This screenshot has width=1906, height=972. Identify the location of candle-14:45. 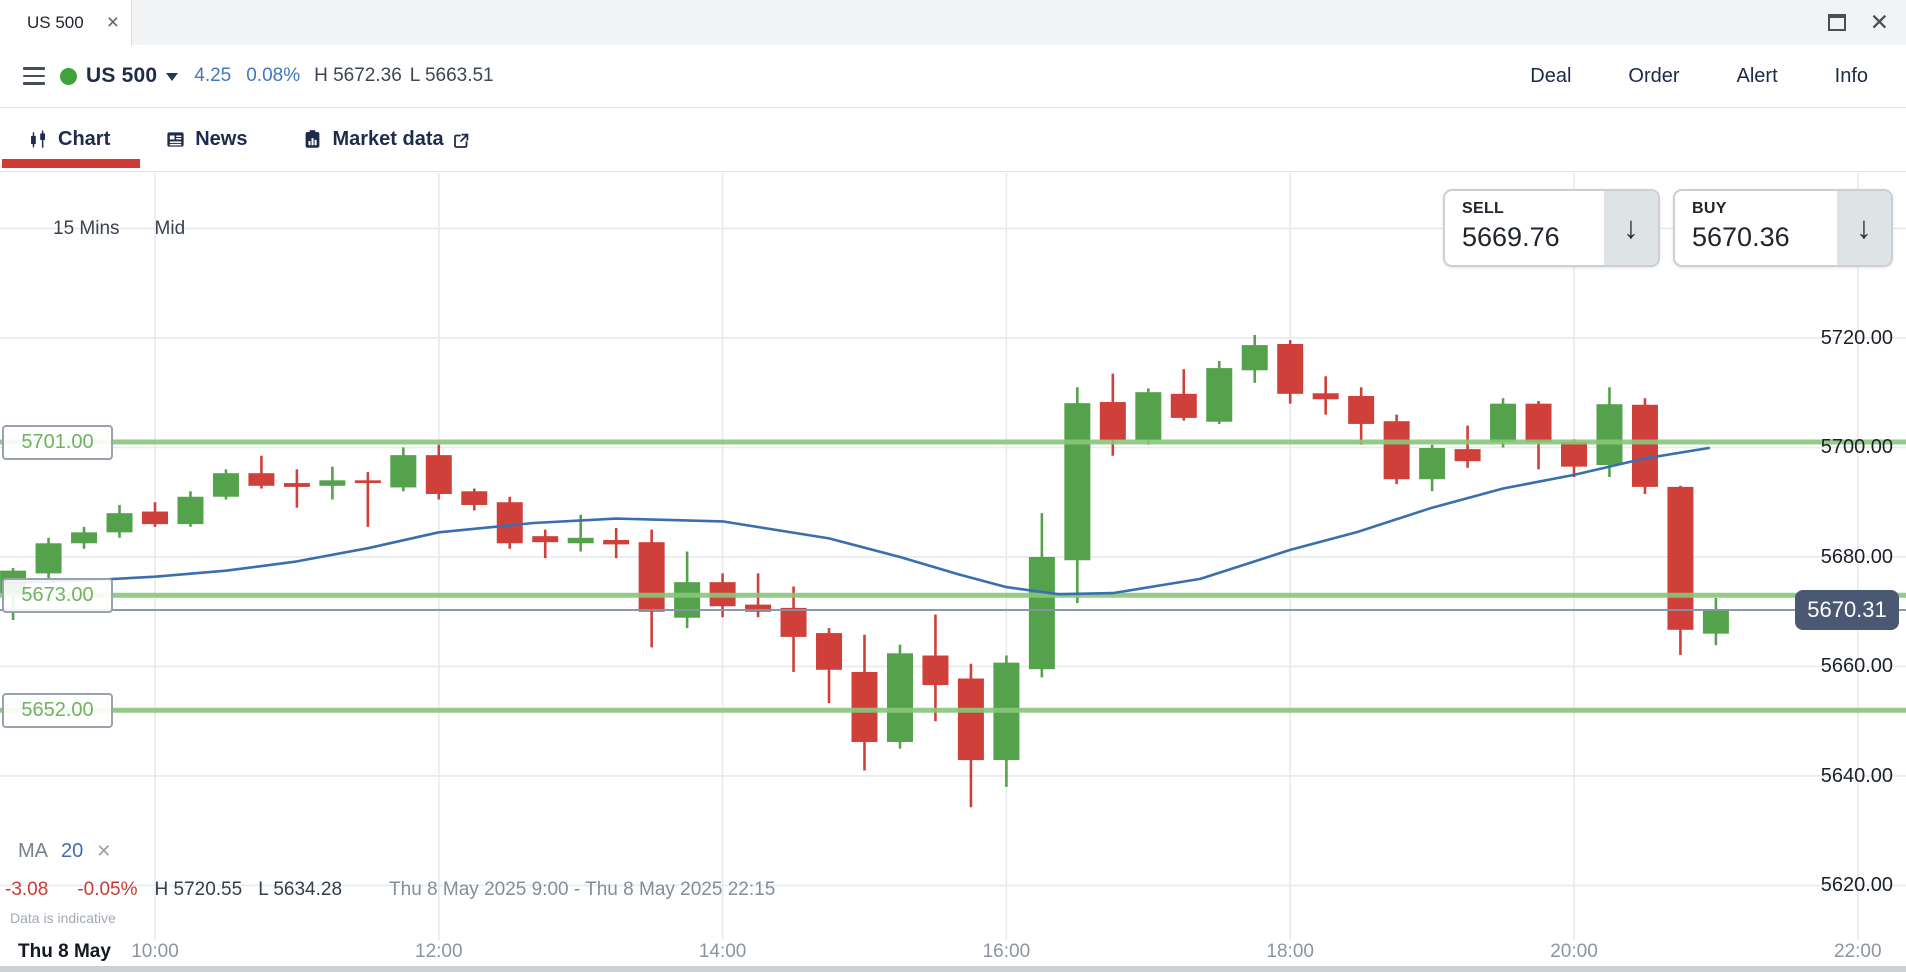
(829, 666).